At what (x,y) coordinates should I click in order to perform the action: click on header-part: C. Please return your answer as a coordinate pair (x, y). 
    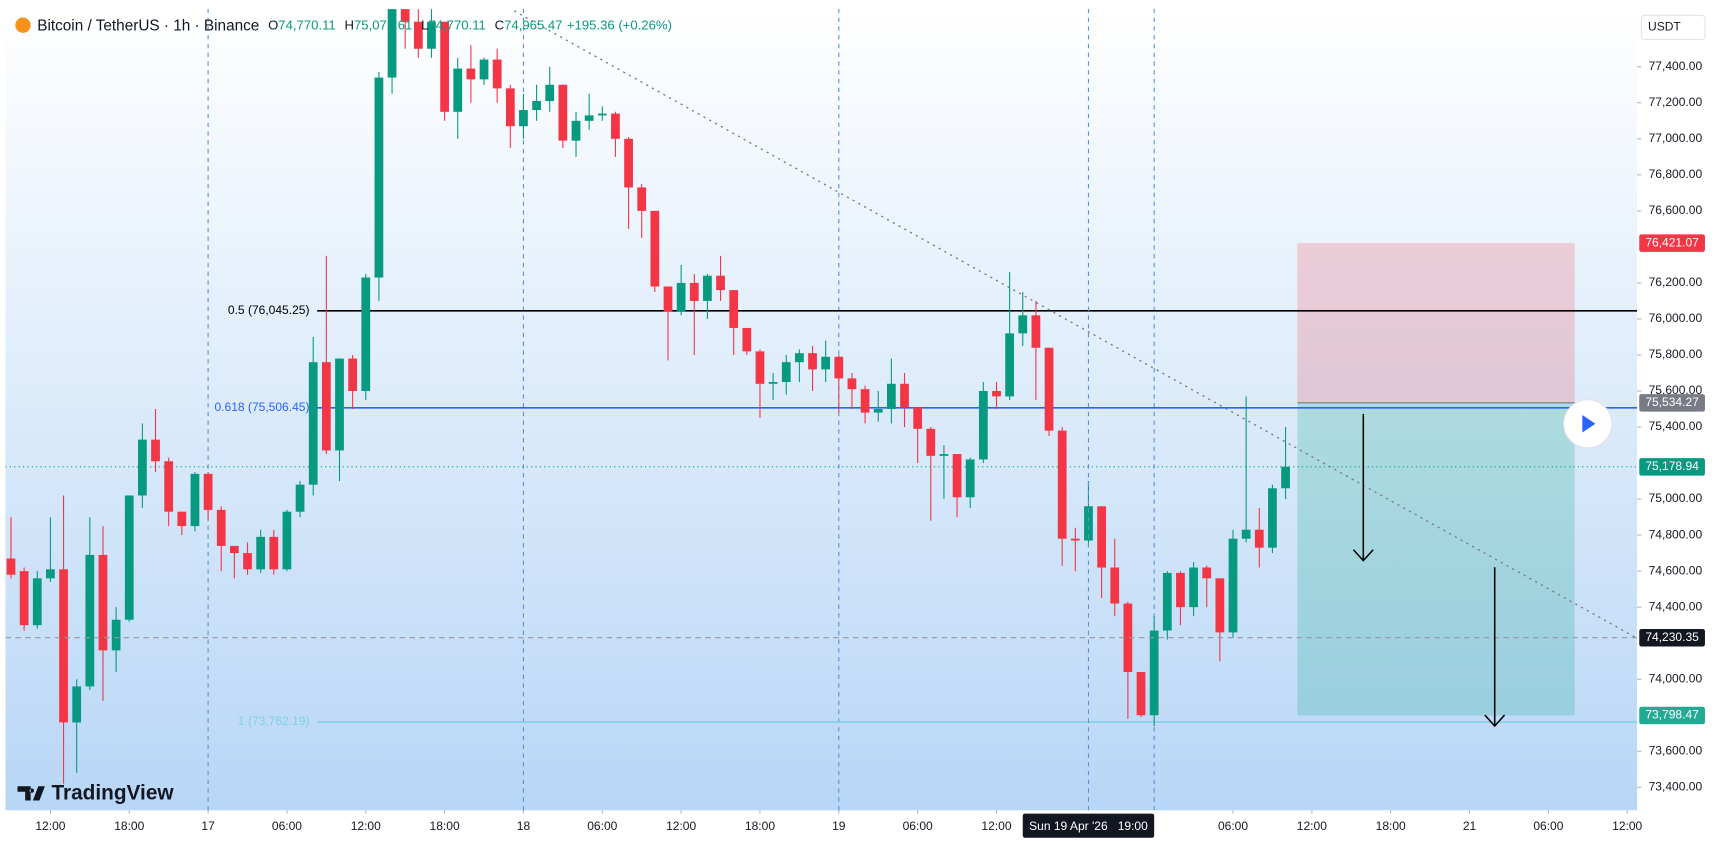
    Looking at the image, I should click on (499, 25).